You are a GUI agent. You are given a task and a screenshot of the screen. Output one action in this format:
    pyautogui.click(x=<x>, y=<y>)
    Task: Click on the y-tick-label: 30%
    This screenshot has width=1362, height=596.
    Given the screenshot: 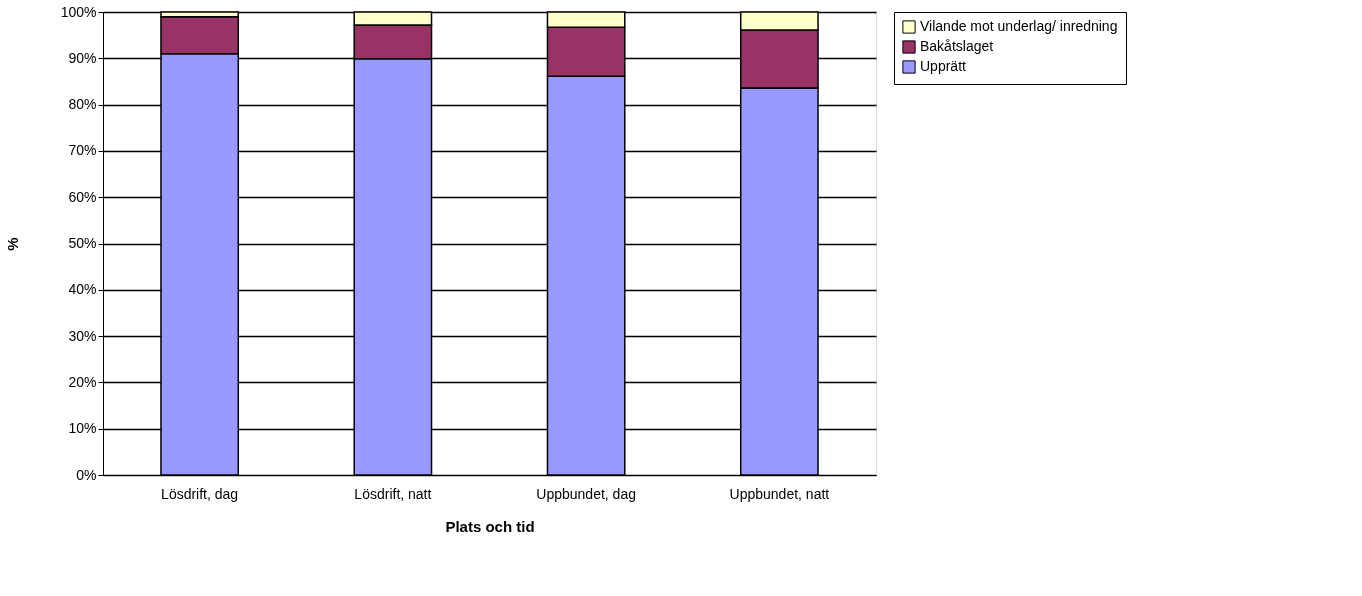 What is the action you would take?
    pyautogui.click(x=82, y=335)
    